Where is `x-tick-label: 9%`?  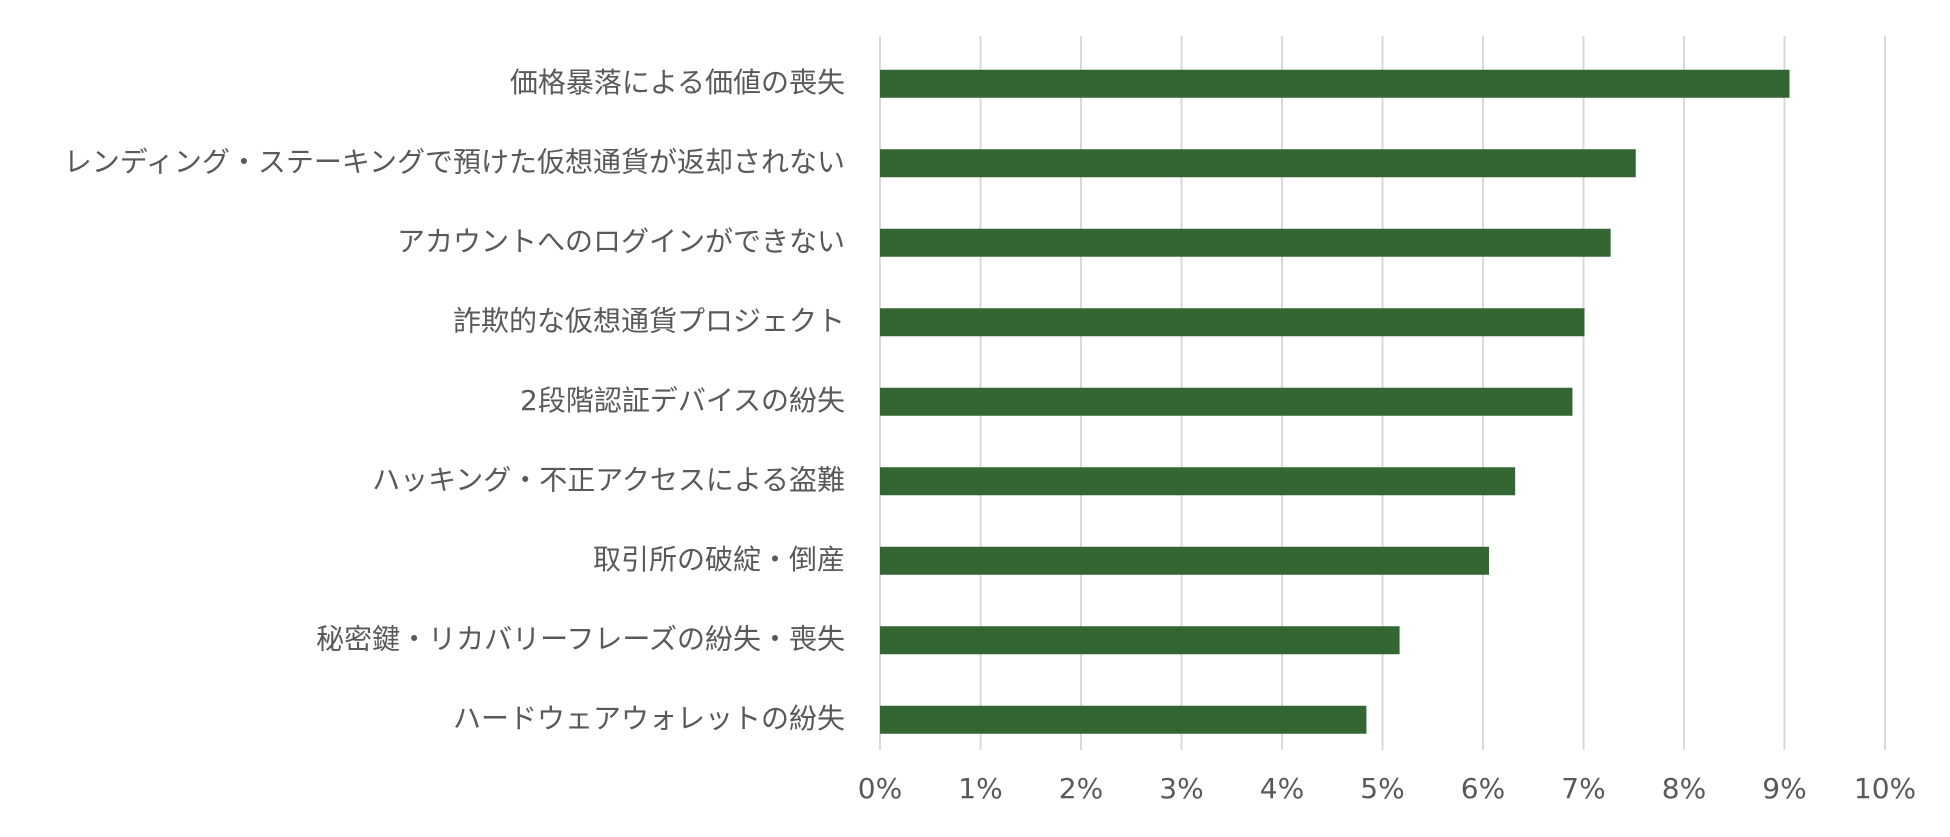
x-tick-label: 9% is located at coordinates (1784, 788).